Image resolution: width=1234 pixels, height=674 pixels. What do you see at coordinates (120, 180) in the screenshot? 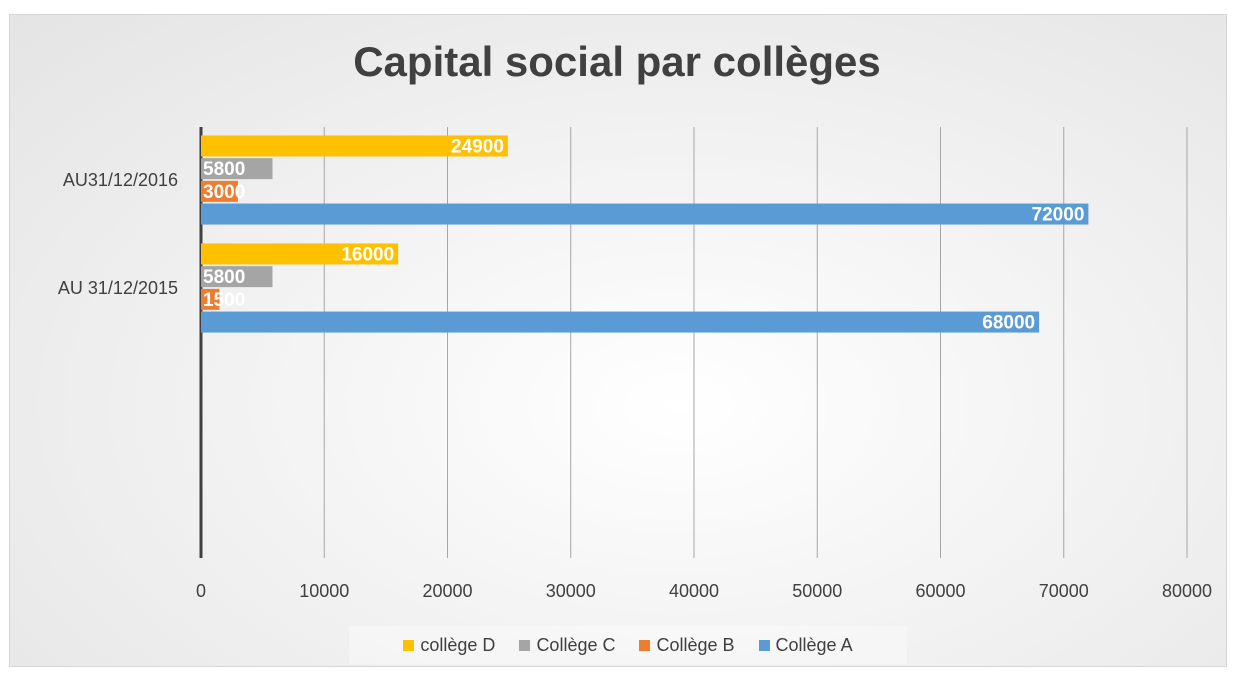
I see `category-label: AU31/12/2016` at bounding box center [120, 180].